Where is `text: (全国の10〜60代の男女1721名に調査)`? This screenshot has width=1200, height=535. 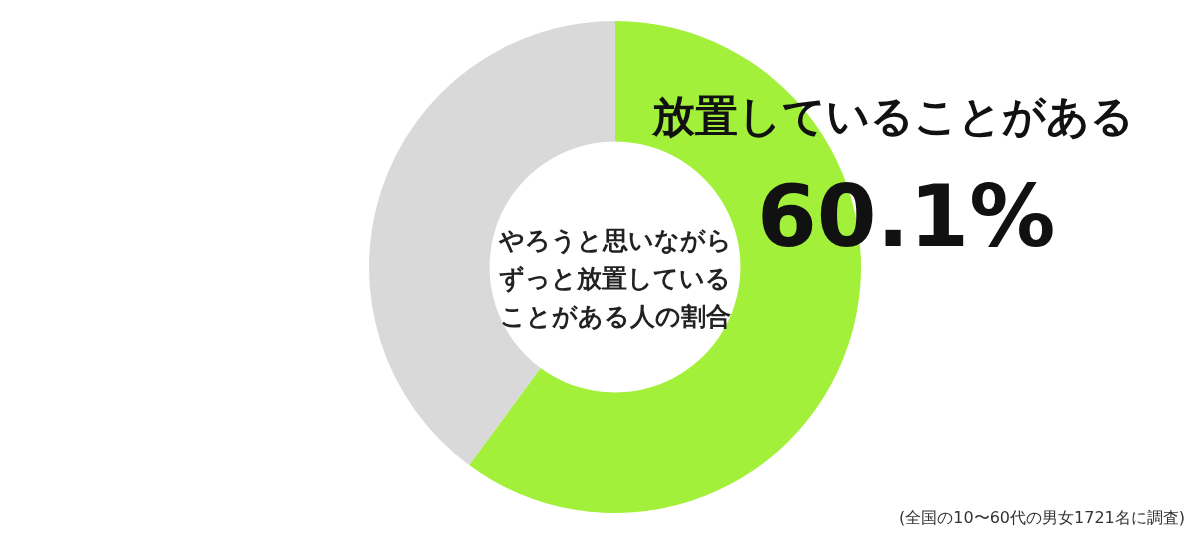 text: (全国の10〜60代の男女1721名に調査) is located at coordinates (1042, 518).